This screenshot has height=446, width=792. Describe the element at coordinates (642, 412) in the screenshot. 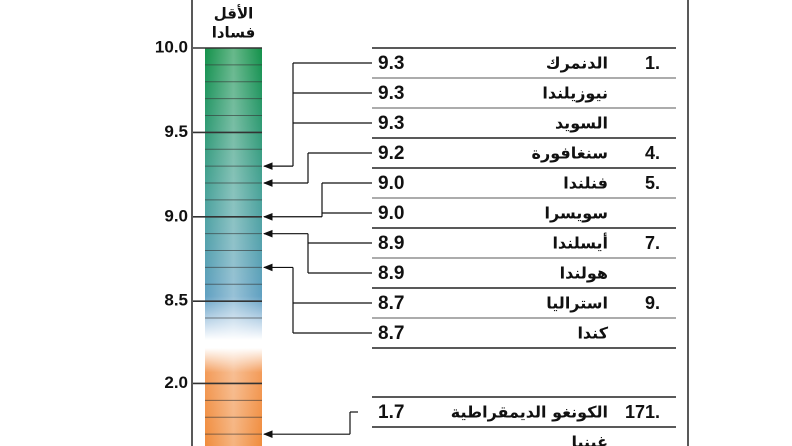

I see `rank-label: 171.` at that location.